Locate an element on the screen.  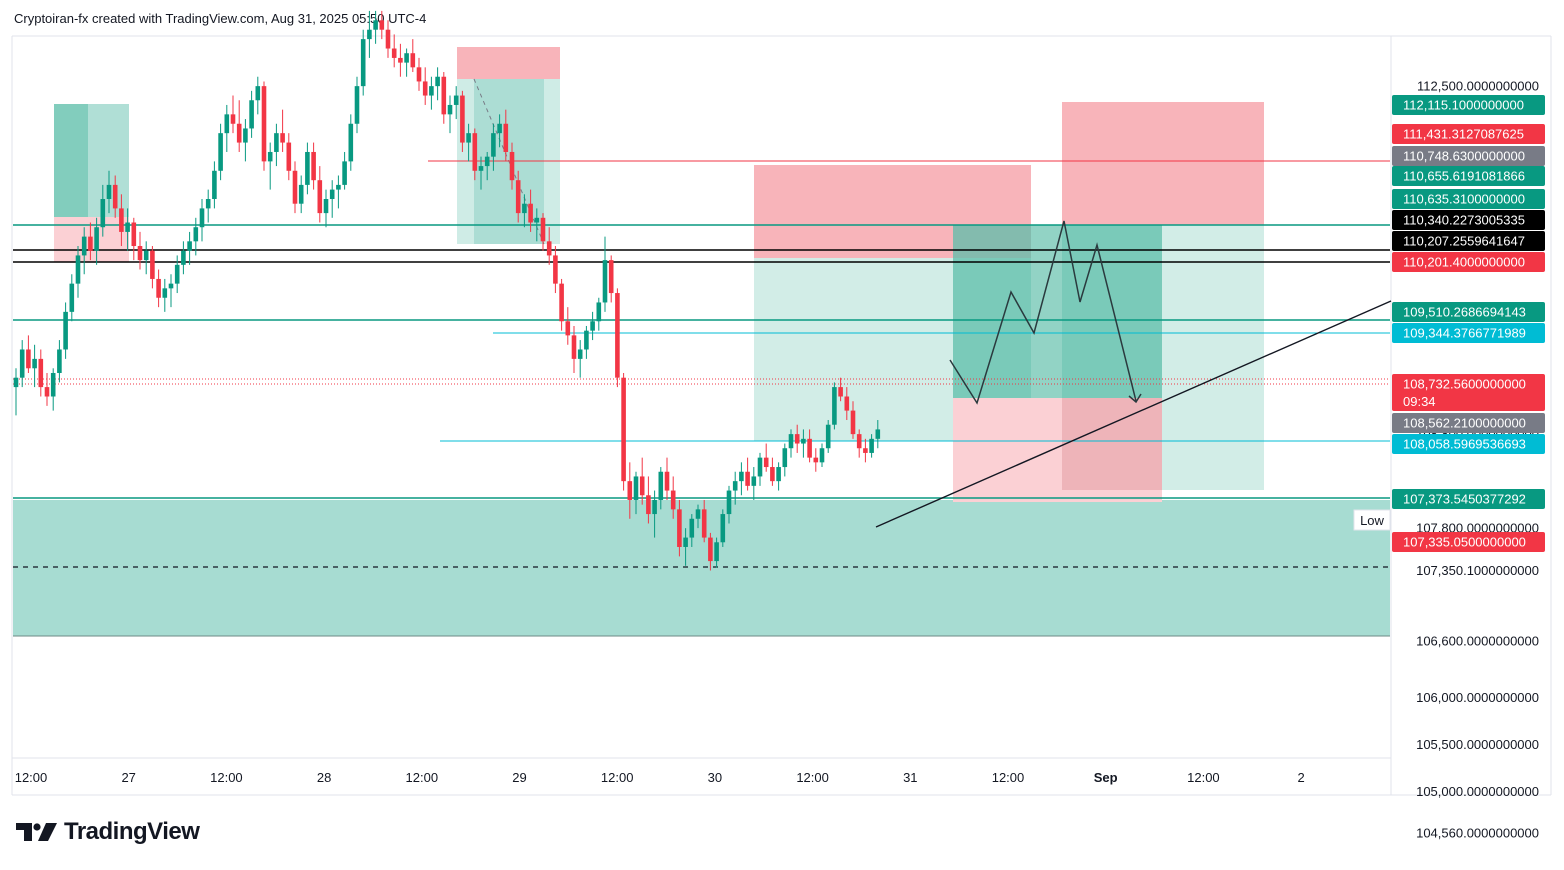
time-tick-label: 29 is located at coordinates (519, 777).